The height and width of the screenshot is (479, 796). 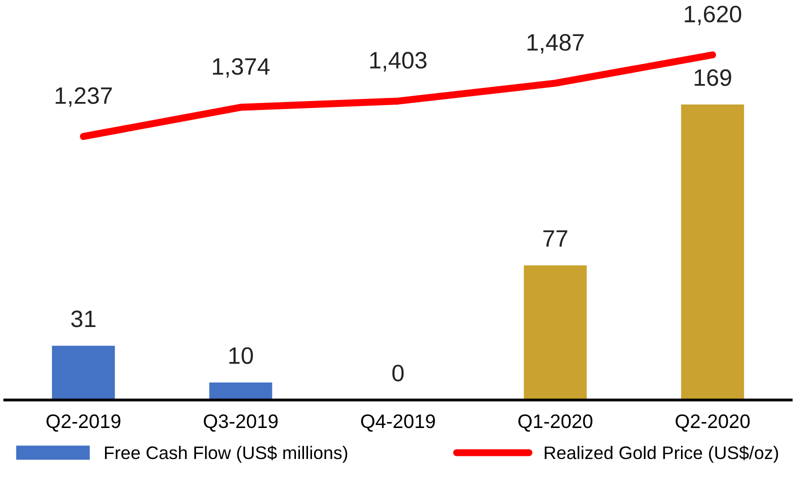 What do you see at coordinates (226, 454) in the screenshot?
I see `legend-label: Free Cash Flow (US$ millions)` at bounding box center [226, 454].